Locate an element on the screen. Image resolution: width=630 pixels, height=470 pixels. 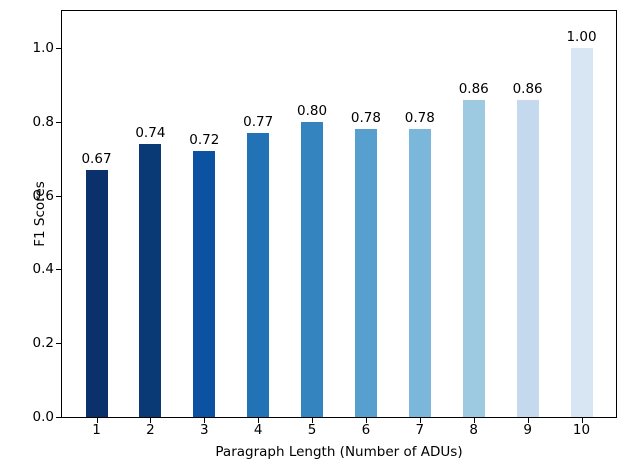
x-tick-label: 10 is located at coordinates (581, 430).